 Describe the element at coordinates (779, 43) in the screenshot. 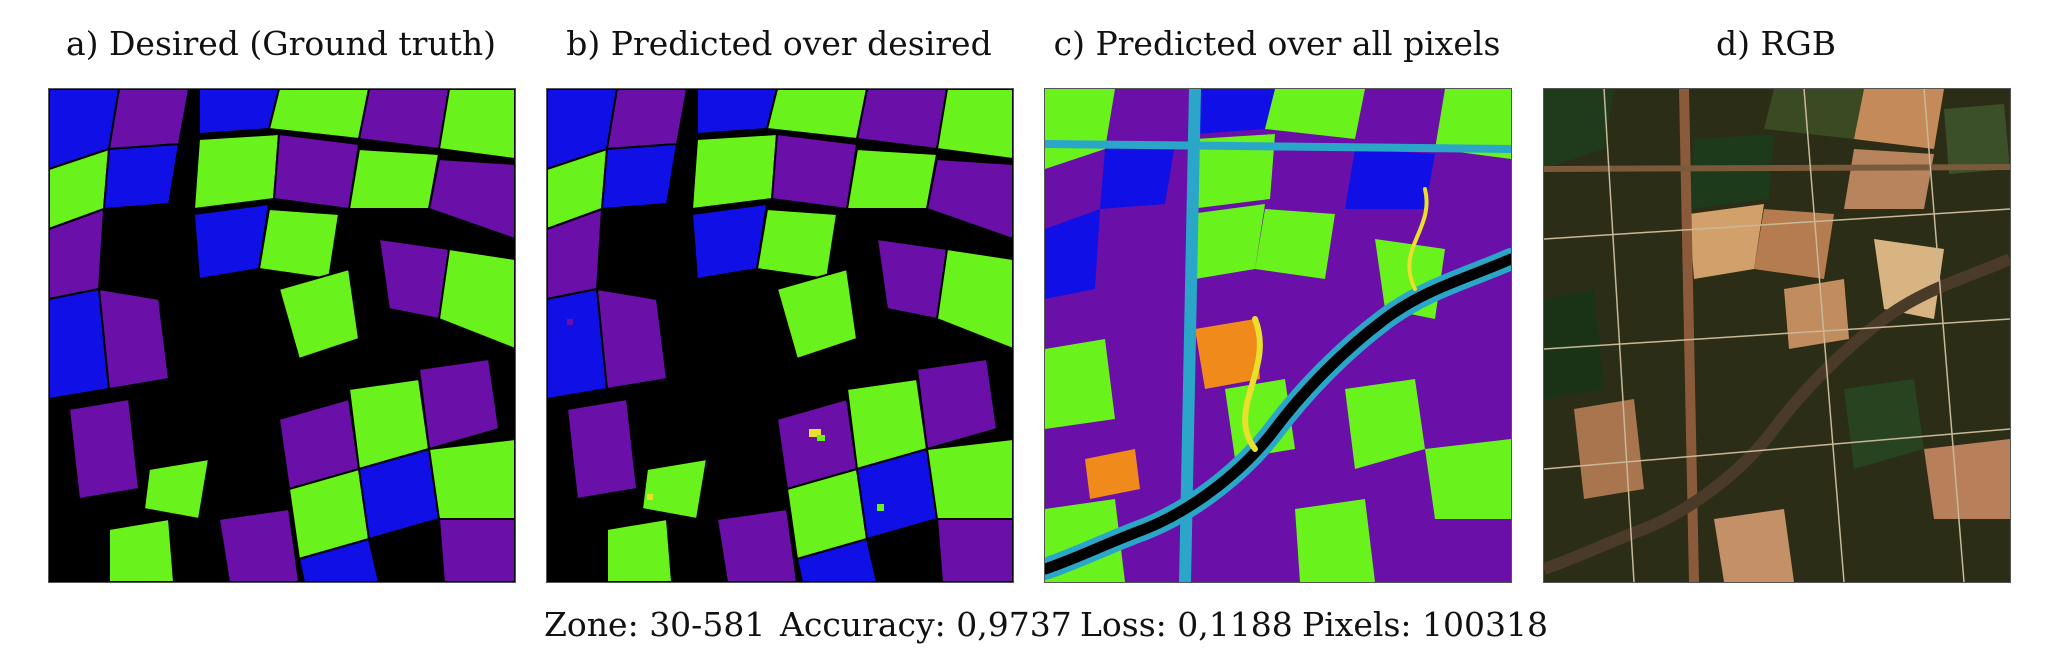

I see `panel-title-predicted-over-desired: b) Predicted over desired` at that location.